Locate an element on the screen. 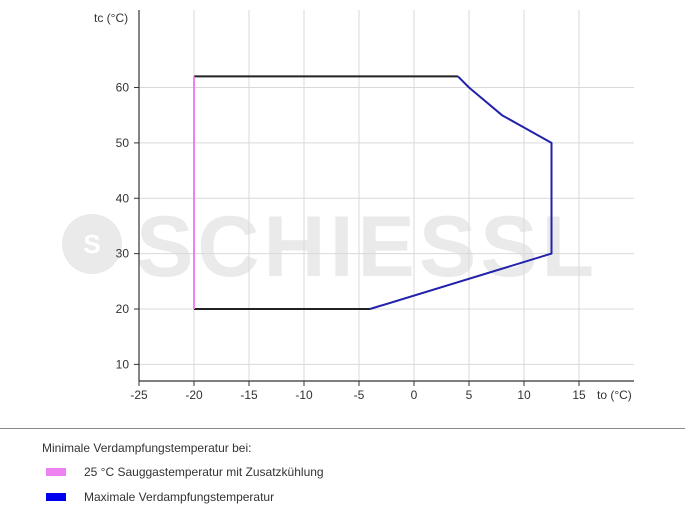  y-tick-label: 20 is located at coordinates (123, 309).